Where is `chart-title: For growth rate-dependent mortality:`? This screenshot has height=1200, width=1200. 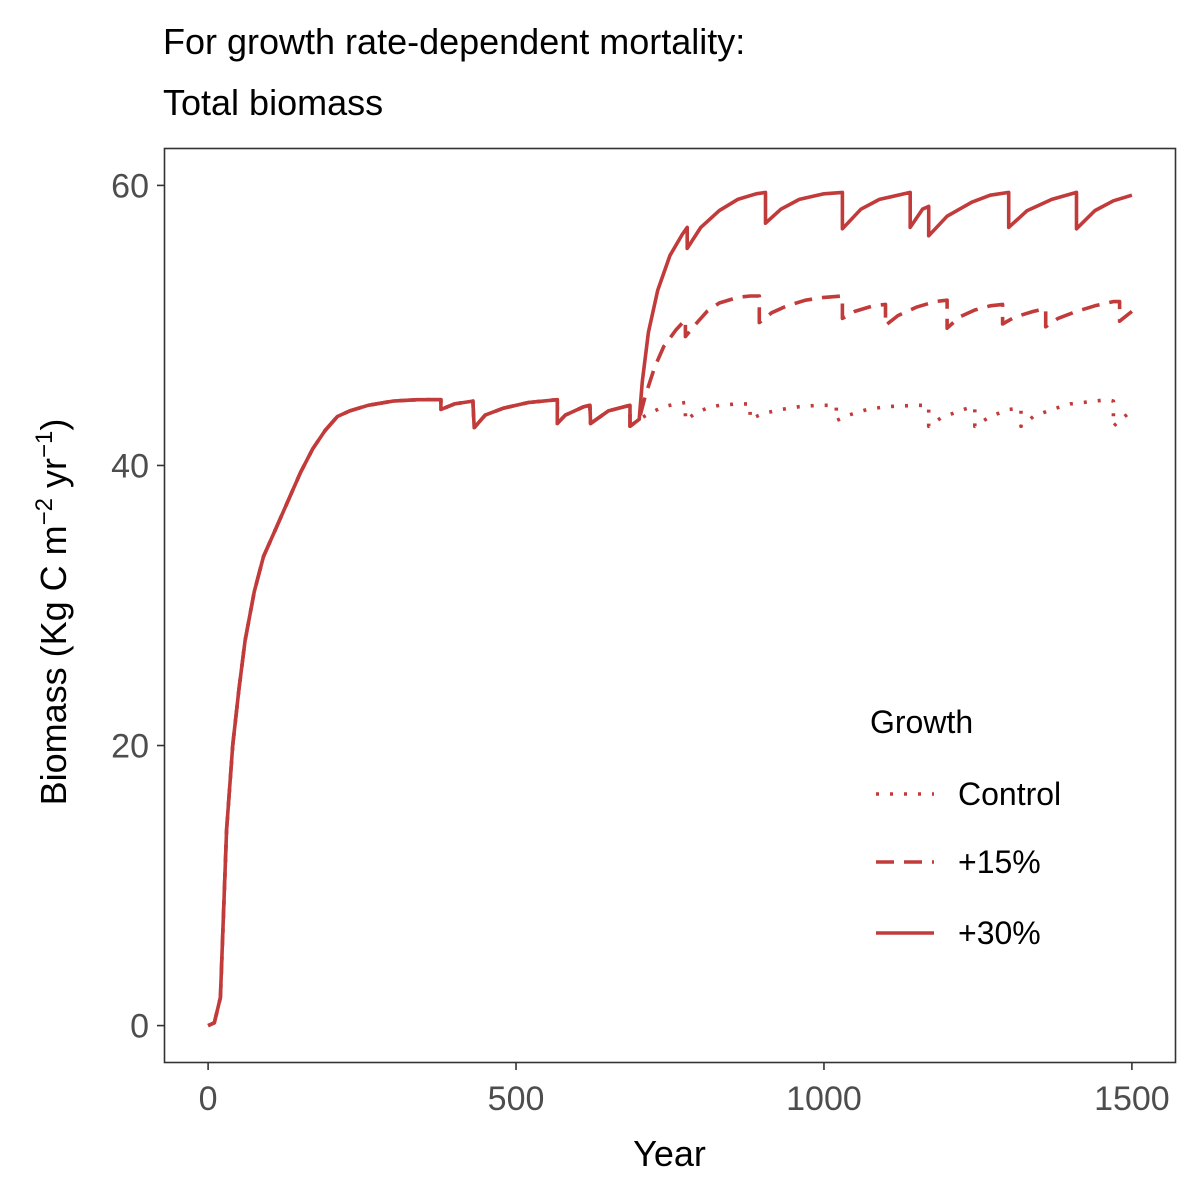
chart-title: For growth rate-dependent mortality: is located at coordinates (454, 41).